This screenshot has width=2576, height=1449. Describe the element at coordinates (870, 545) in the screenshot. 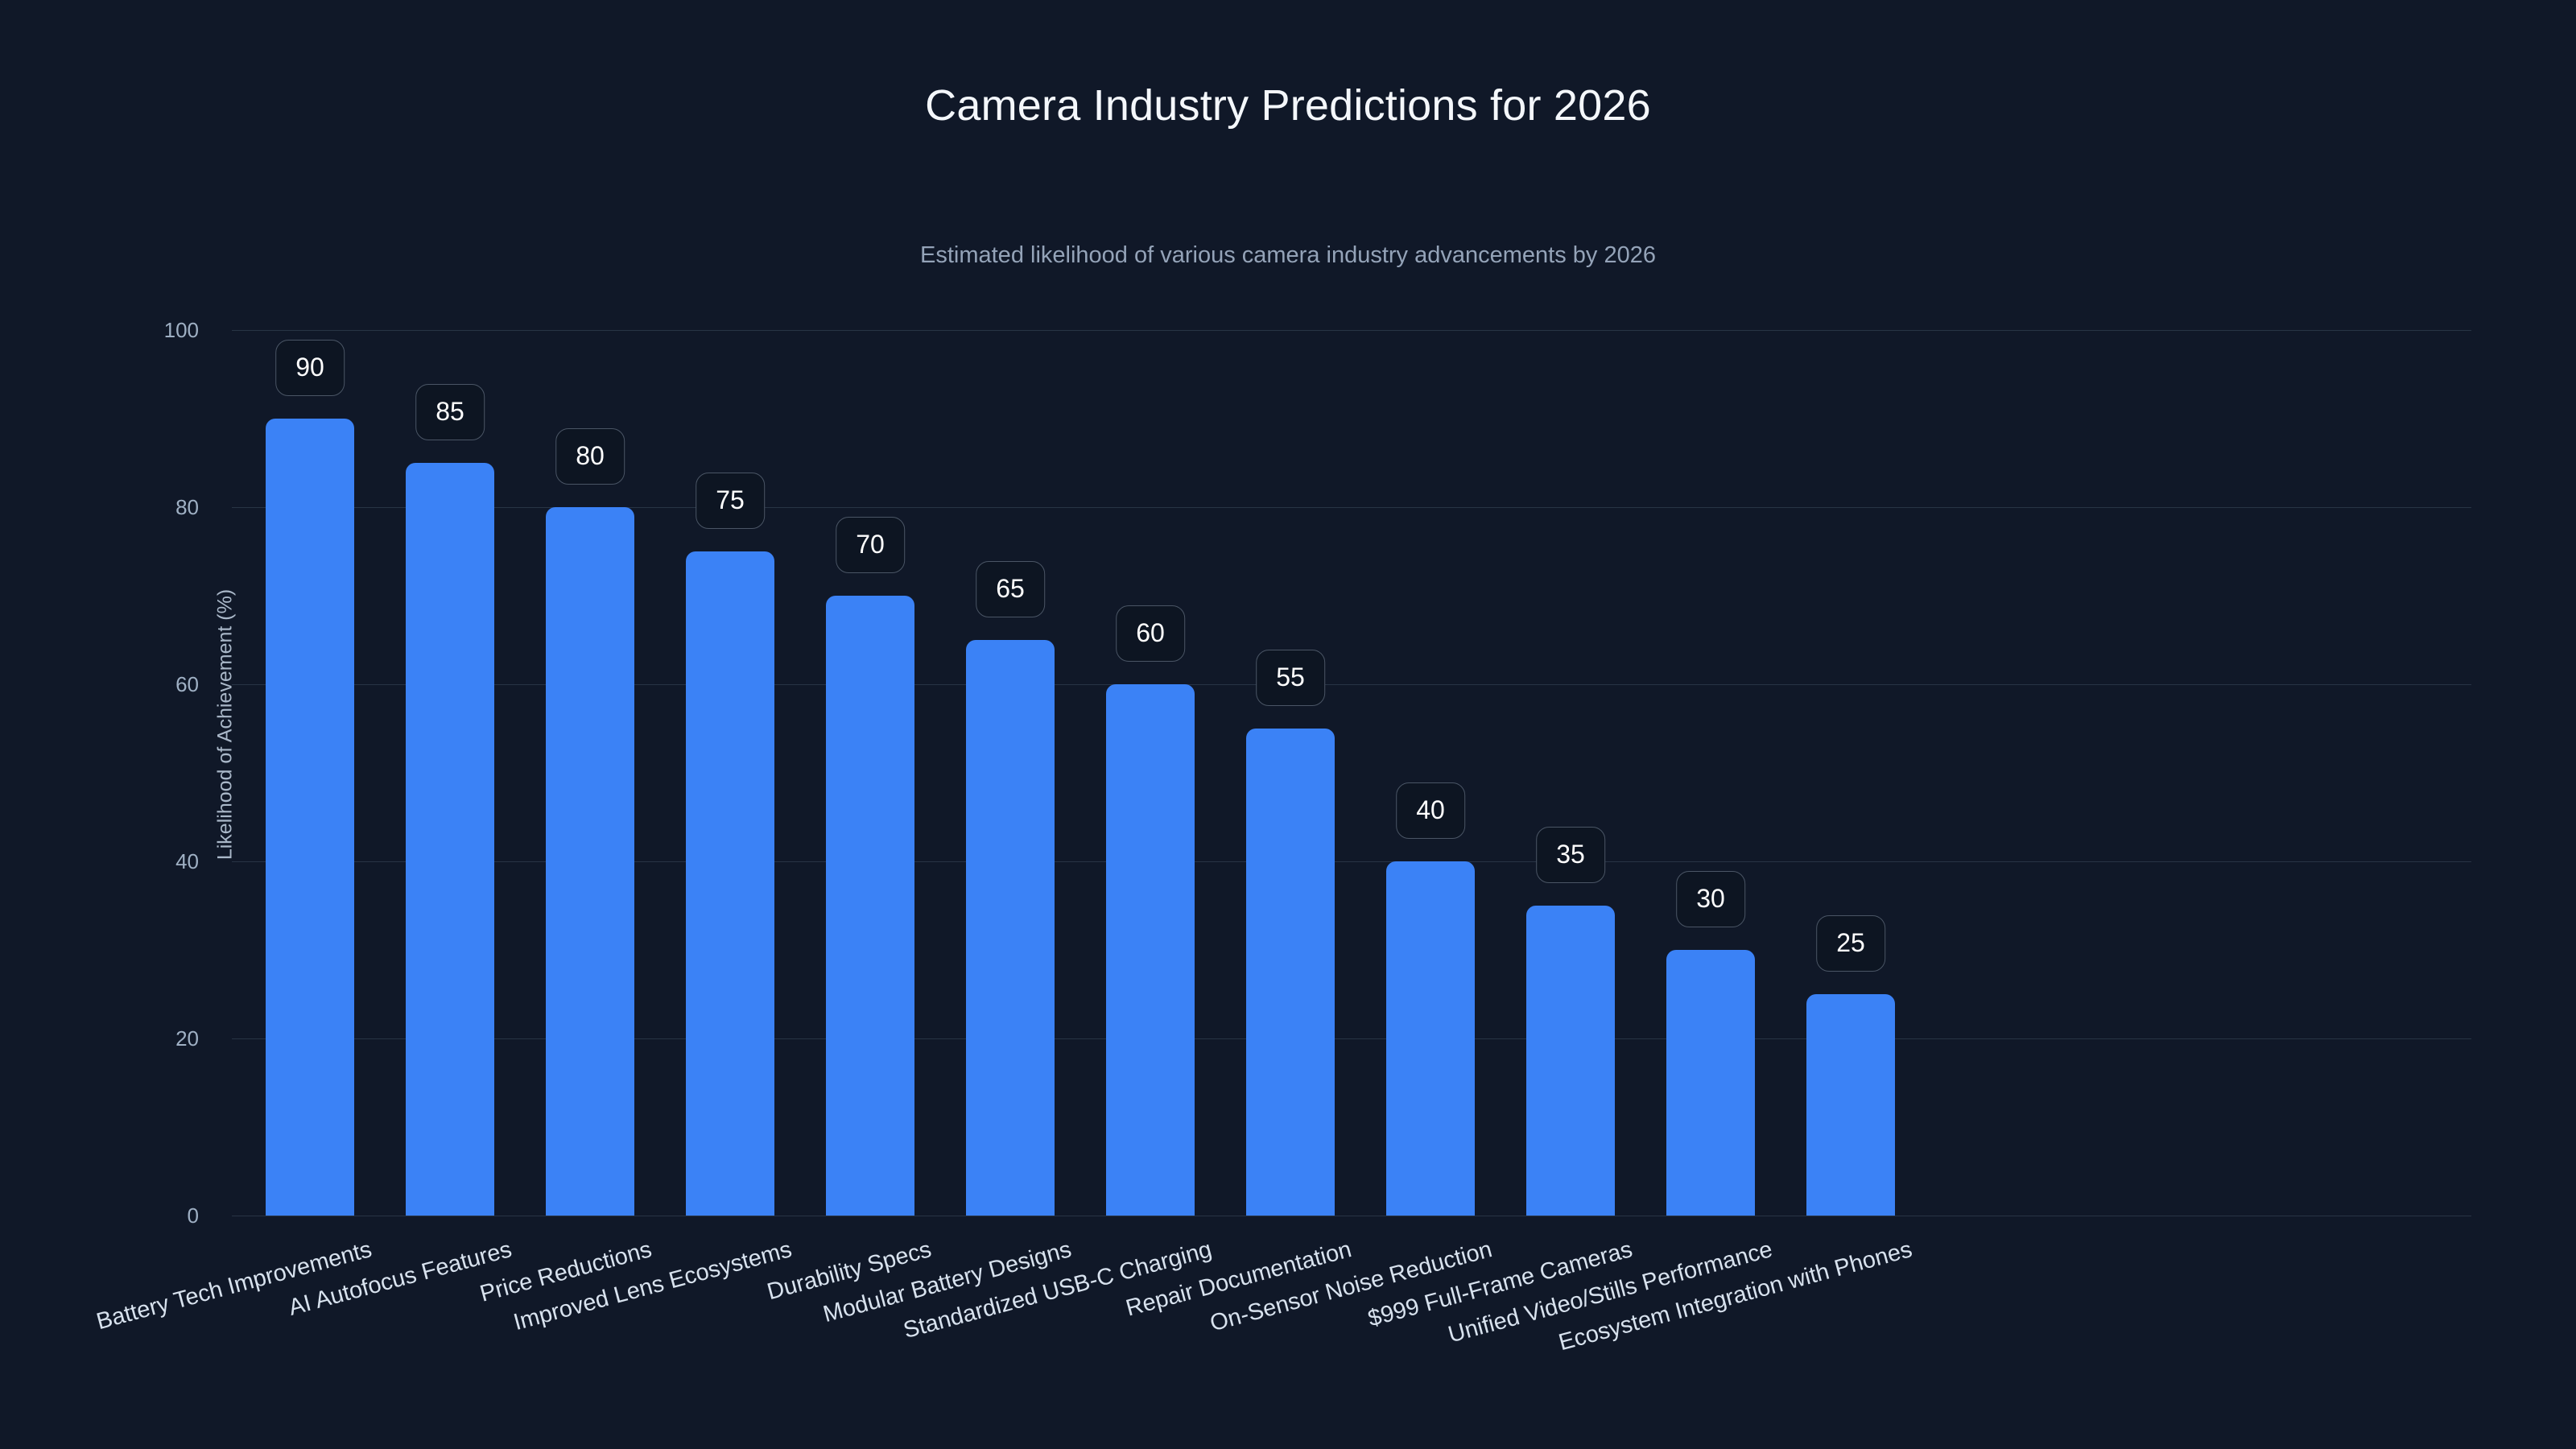

I see `bar-value-label: 70` at that location.